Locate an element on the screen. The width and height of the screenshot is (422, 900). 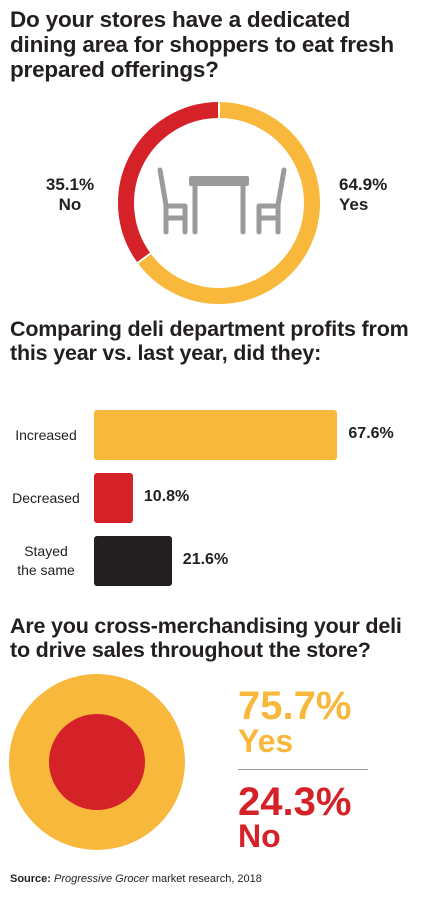
q3-no-circle is located at coordinates (97, 762).